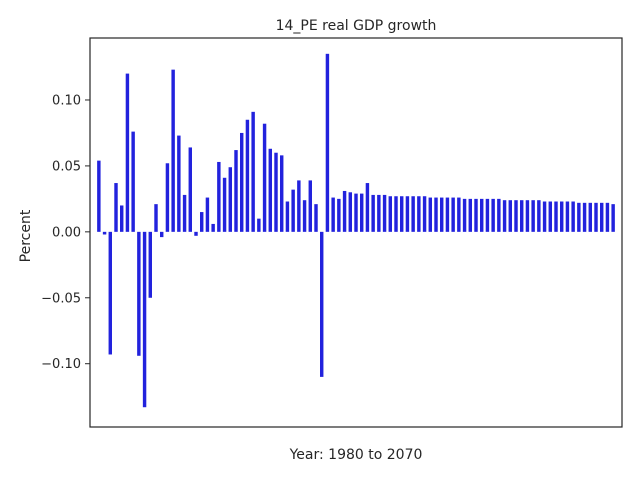  What do you see at coordinates (567, 216) in the screenshot?
I see `bar-2062` at bounding box center [567, 216].